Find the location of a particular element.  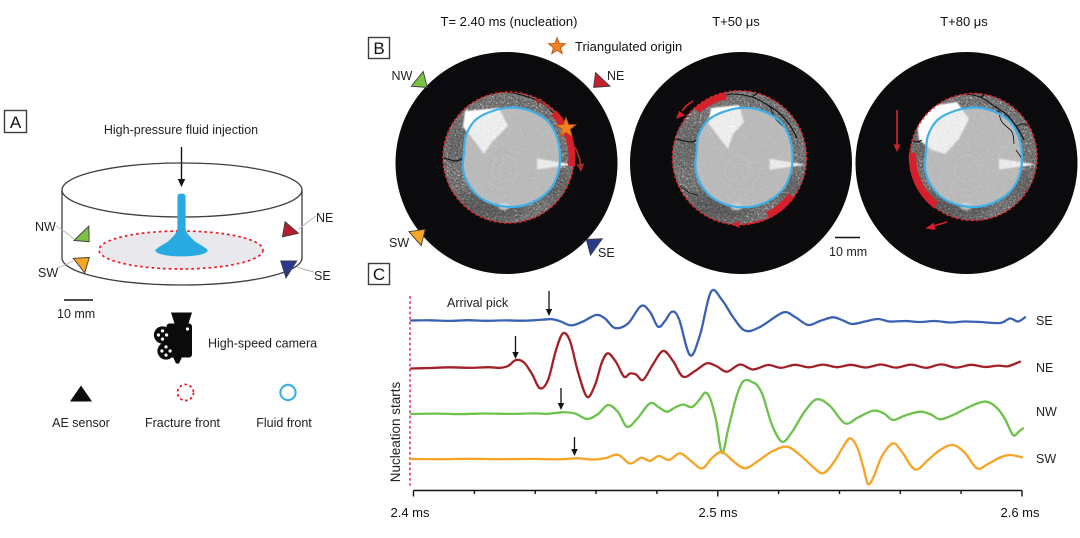

svg-text: C is located at coordinates (379, 274).